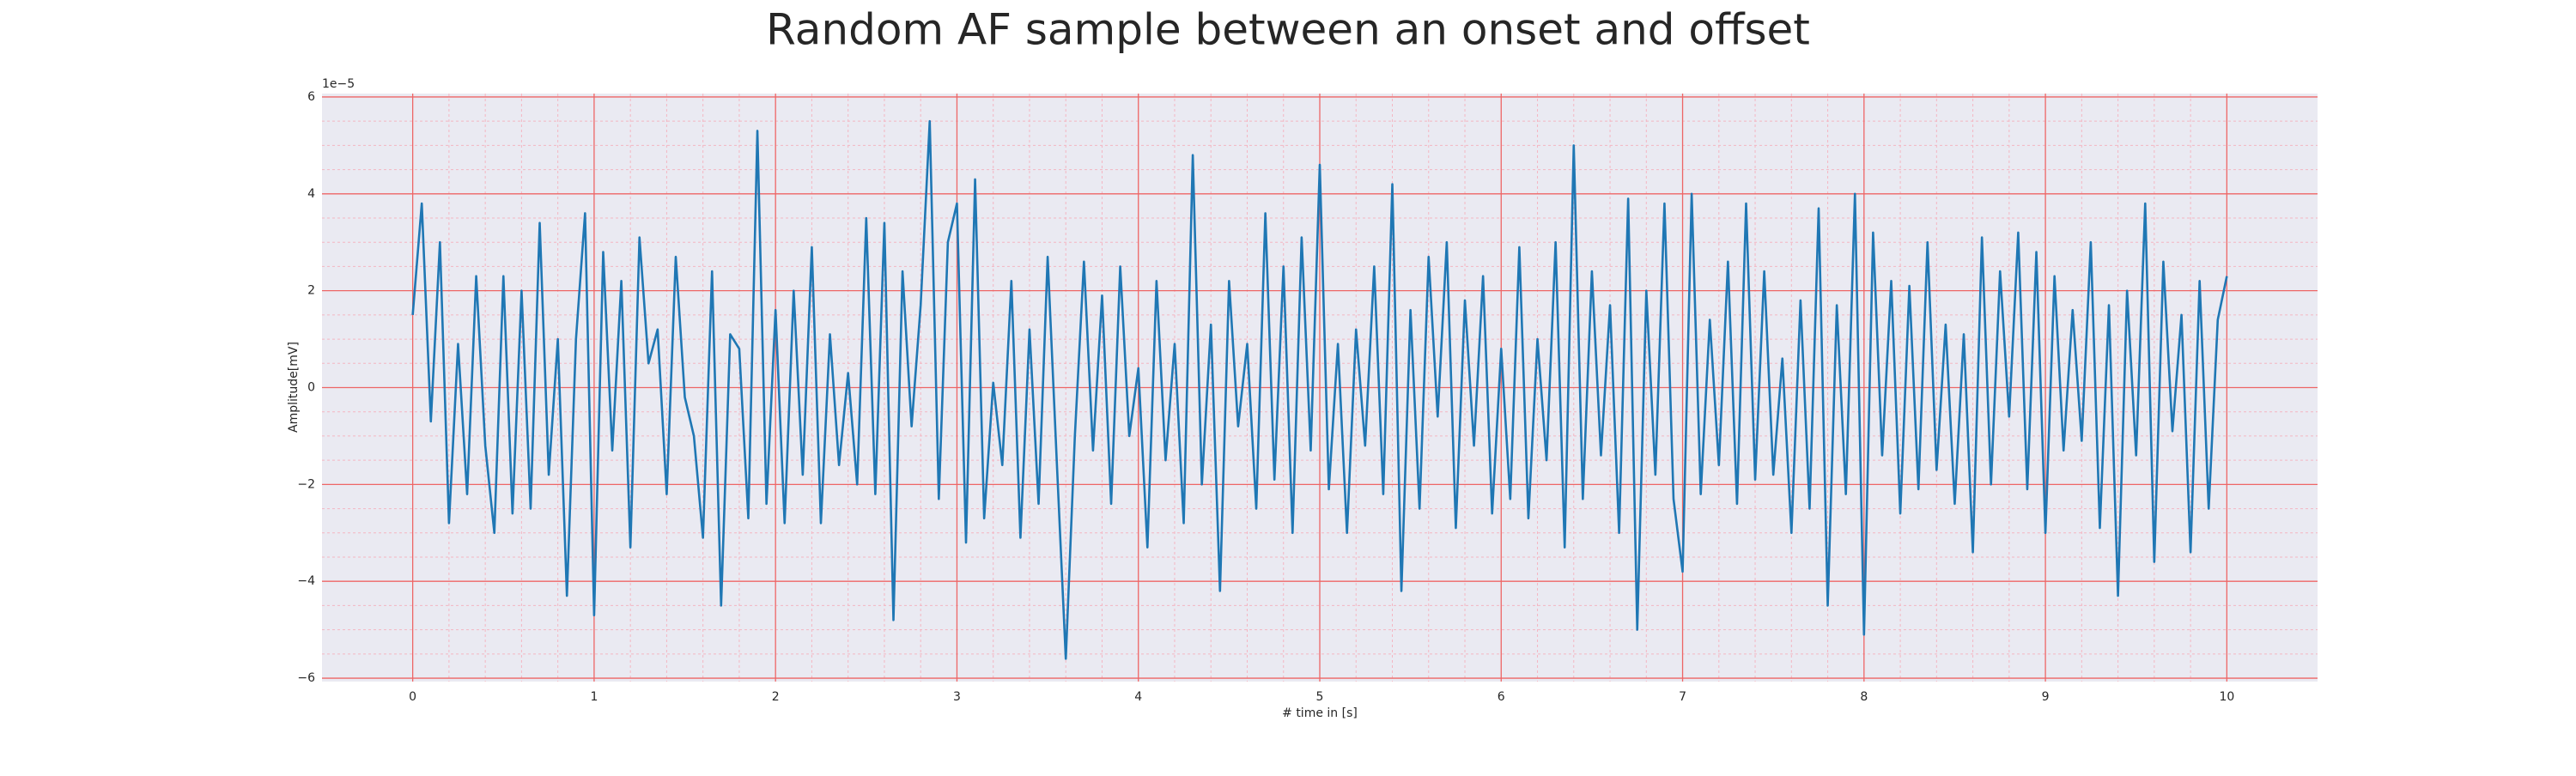 The image size is (2576, 776). Describe the element at coordinates (776, 697) in the screenshot. I see `x-tick-label: 2` at that location.